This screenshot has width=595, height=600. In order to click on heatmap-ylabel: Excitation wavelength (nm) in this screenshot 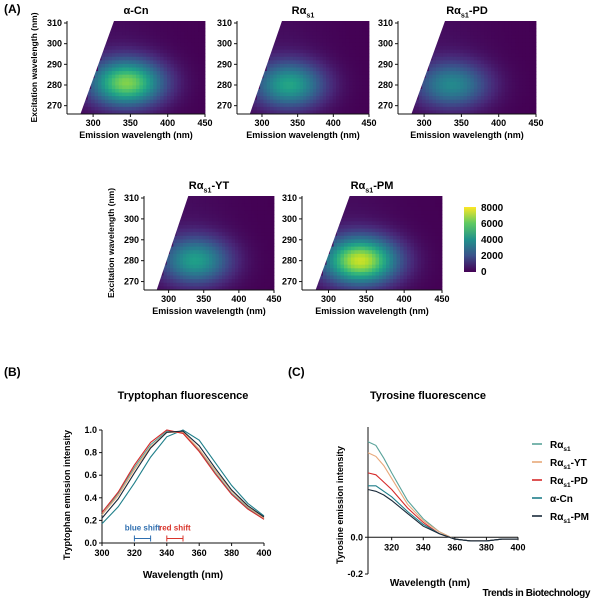, I will do `click(34, 67)`.